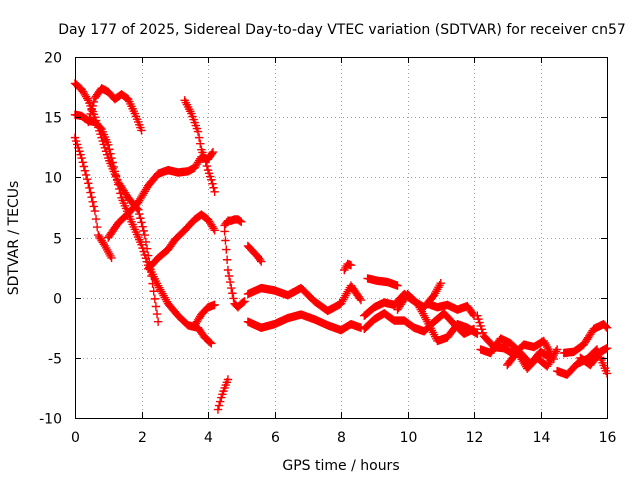 The image size is (640, 480). What do you see at coordinates (14, 238) in the screenshot?
I see `y-axis-label: SDTVAR / TECUs` at bounding box center [14, 238].